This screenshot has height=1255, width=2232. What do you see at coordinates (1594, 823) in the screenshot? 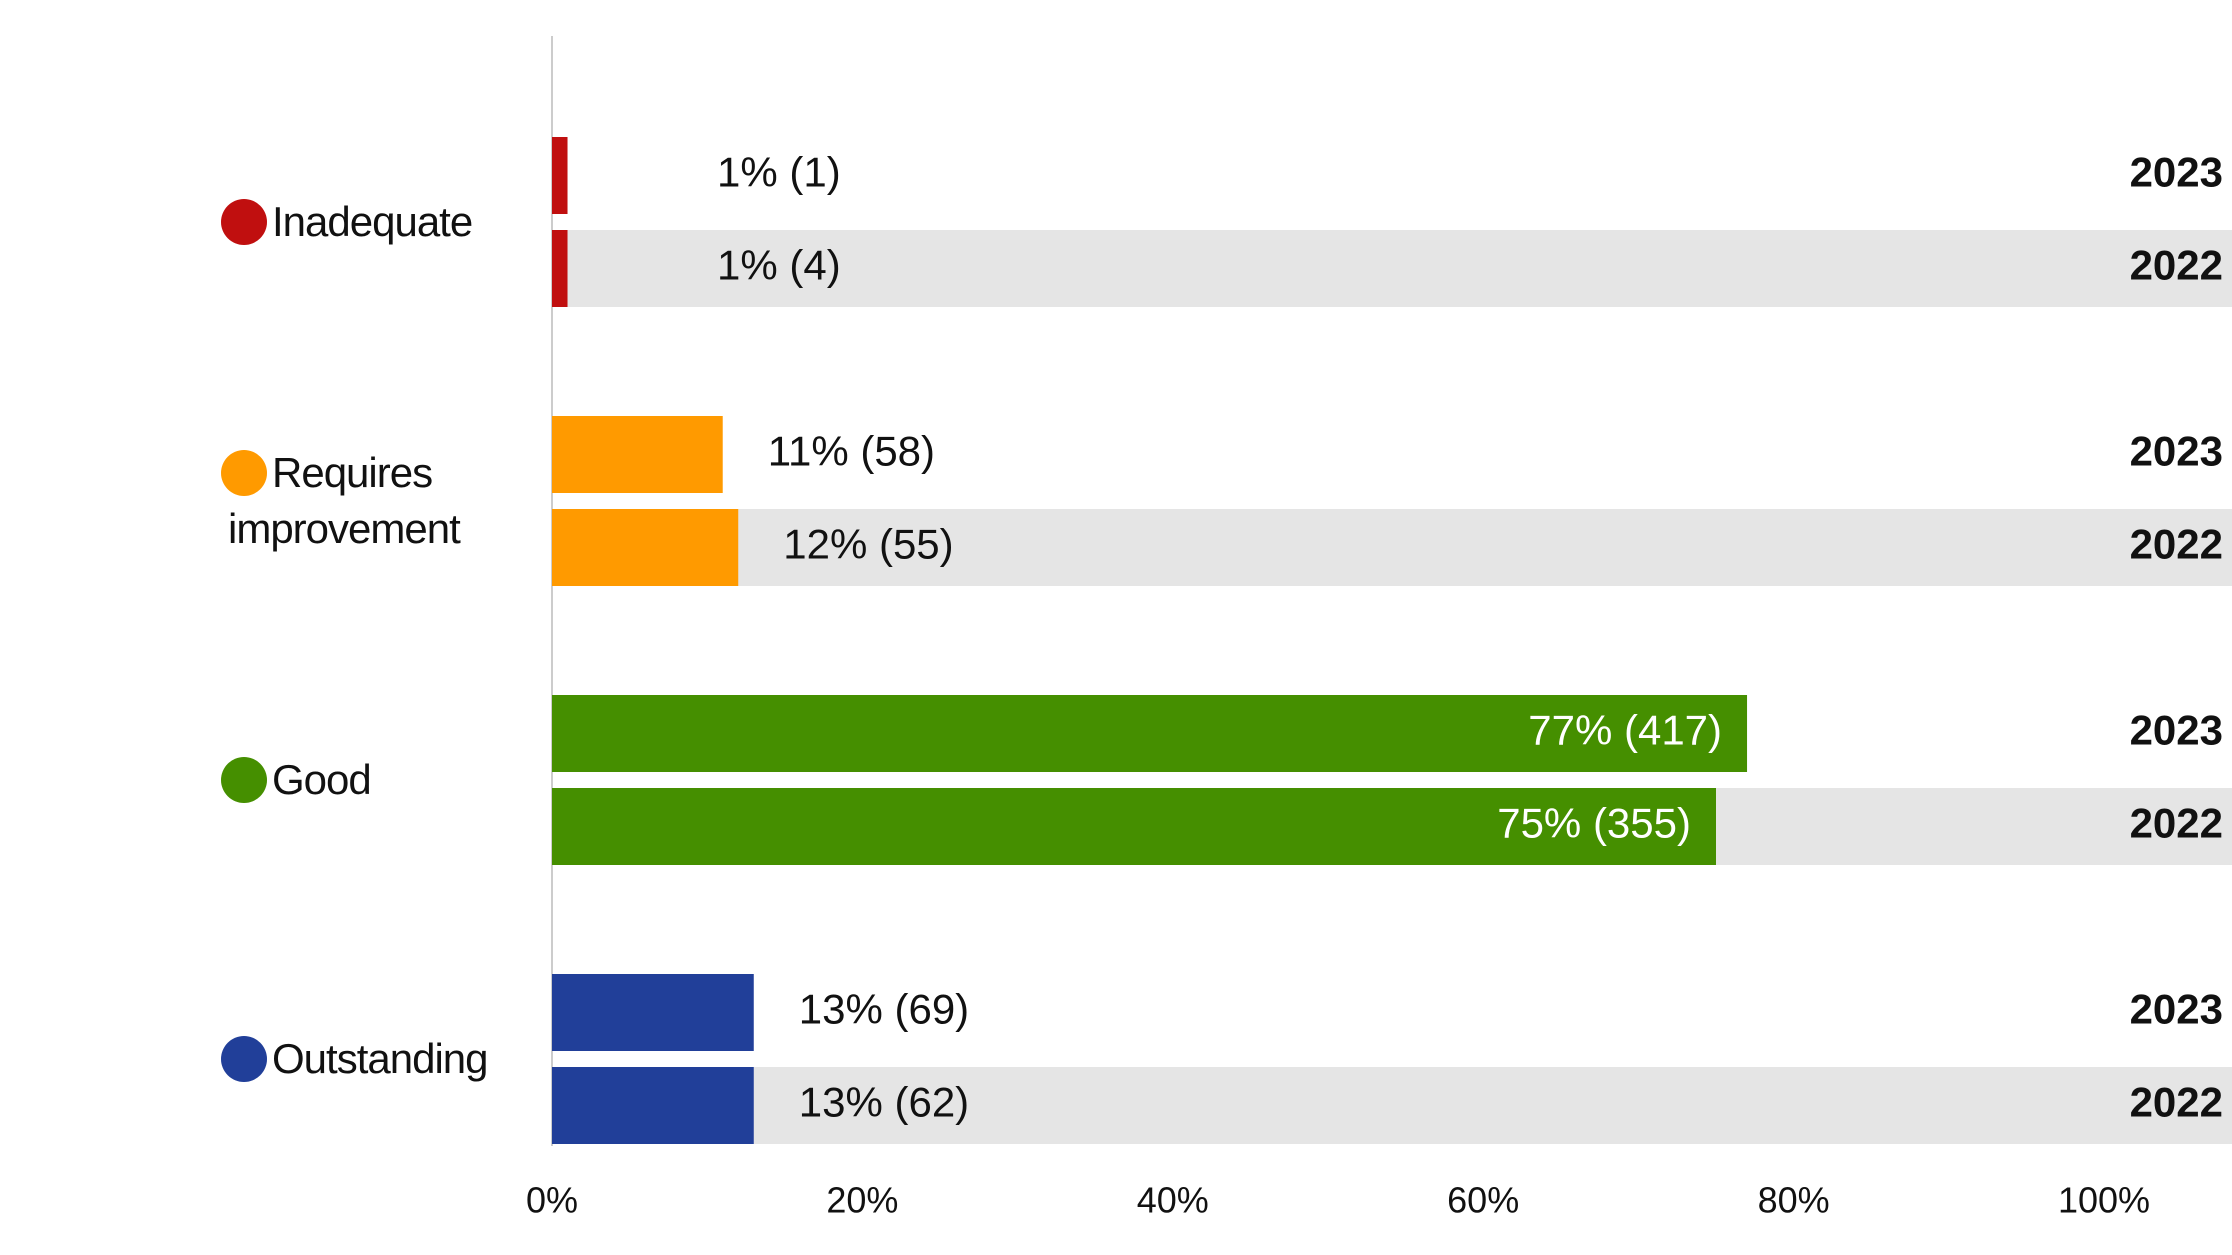
I see `value-label: 75% (355)` at bounding box center [1594, 823].